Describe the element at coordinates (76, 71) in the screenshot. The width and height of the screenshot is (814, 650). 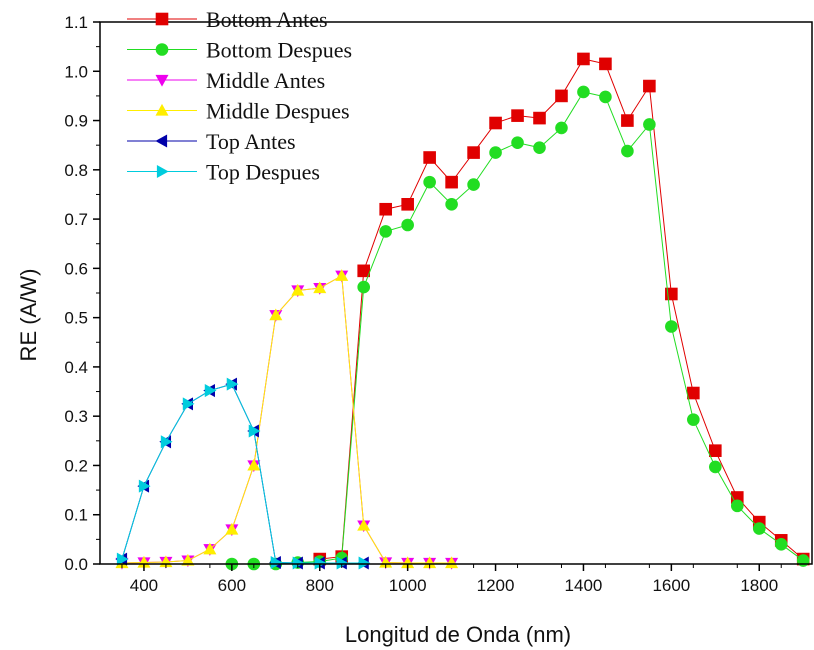
I see `y-tick-label: 1.0` at that location.